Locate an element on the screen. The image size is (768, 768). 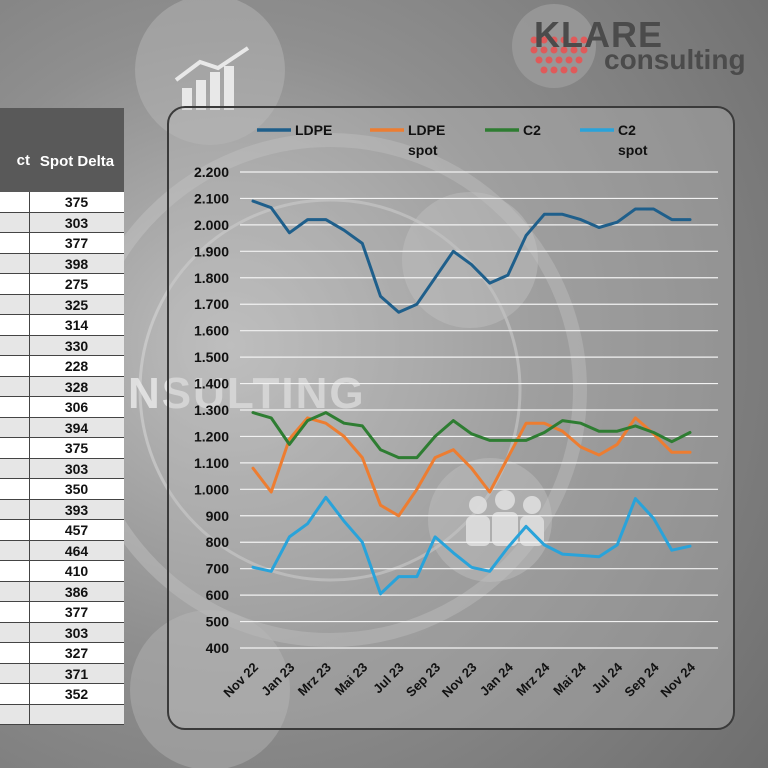
y-tick-label: 800 is located at coordinates (218, 542).